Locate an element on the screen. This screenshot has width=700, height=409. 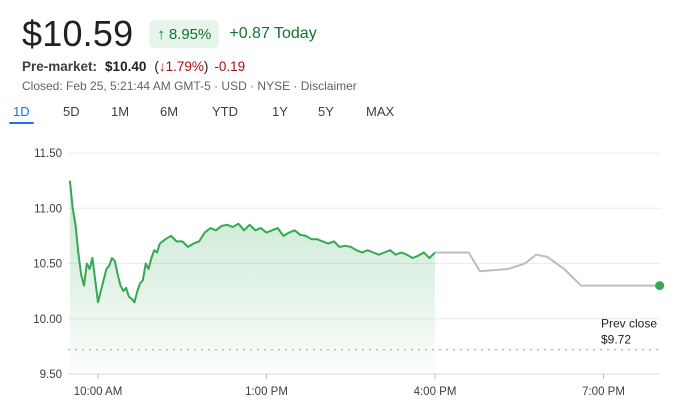
y-tick-label: 10.50 is located at coordinates (47, 265).